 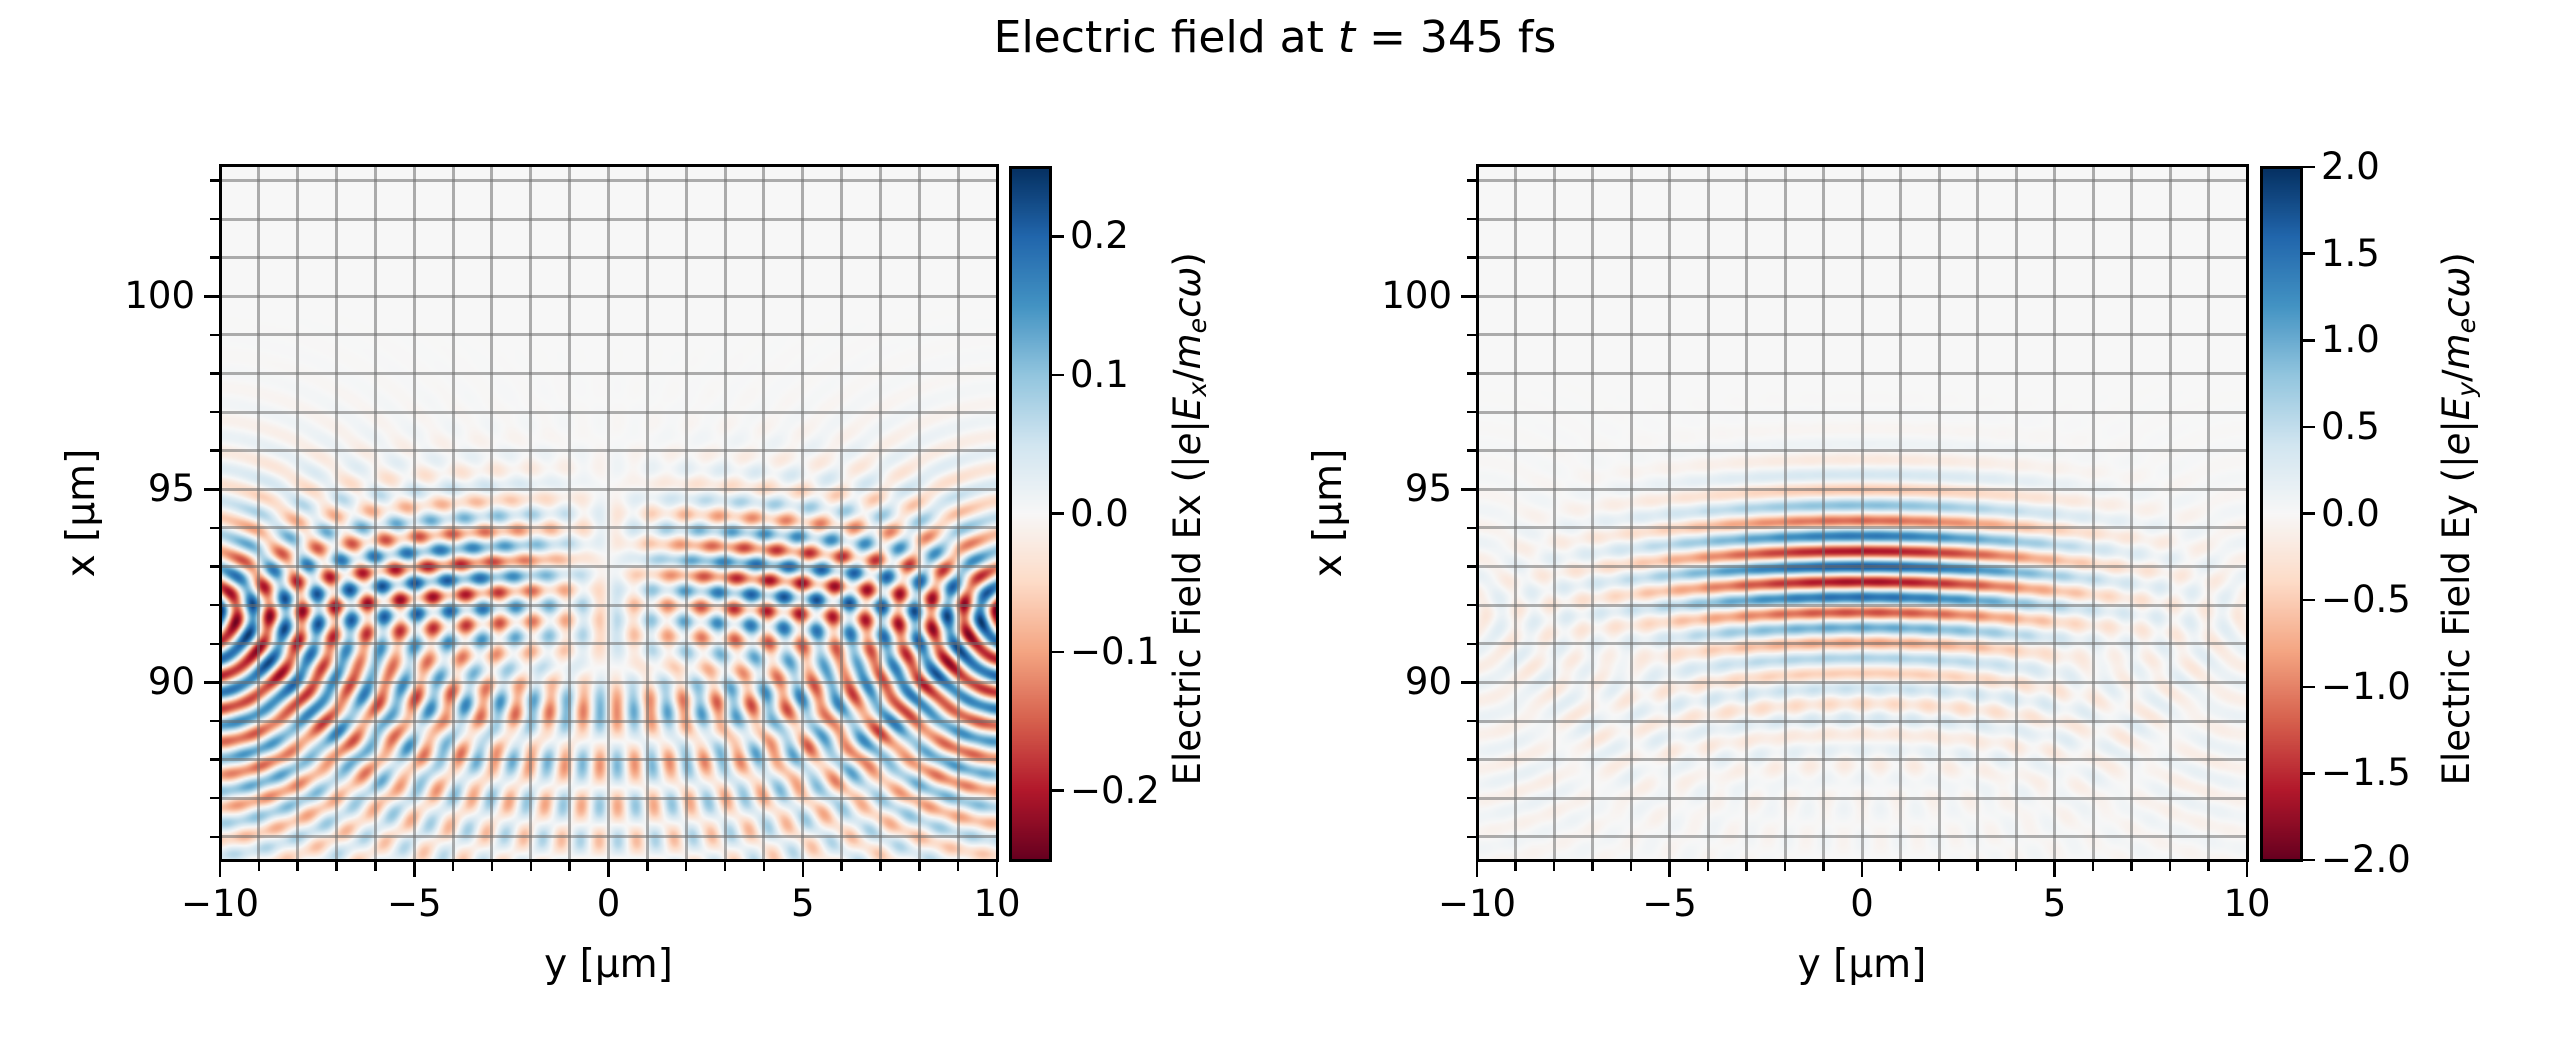 What do you see at coordinates (220, 903) in the screenshot?
I see `x-tick-label: −10` at bounding box center [220, 903].